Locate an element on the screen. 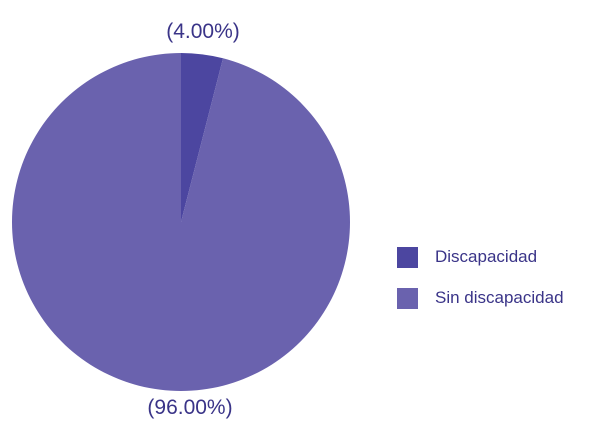  legend-item-sin-discapacidad: Sin discapacidad is located at coordinates (480, 298).